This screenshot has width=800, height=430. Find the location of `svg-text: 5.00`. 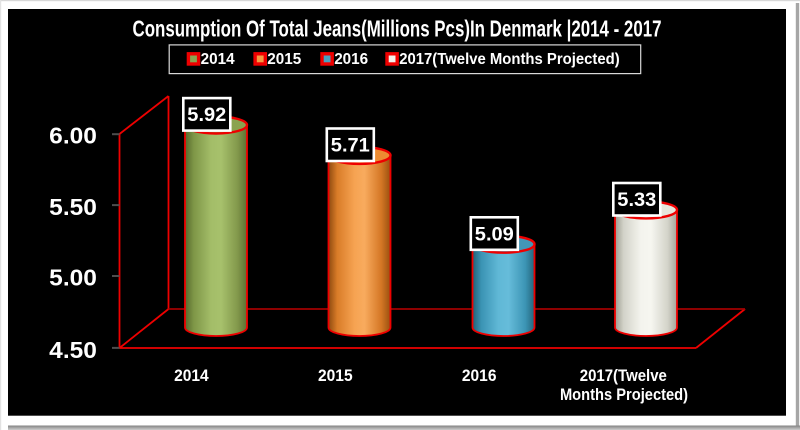

svg-text: 5.00 is located at coordinates (73, 277).